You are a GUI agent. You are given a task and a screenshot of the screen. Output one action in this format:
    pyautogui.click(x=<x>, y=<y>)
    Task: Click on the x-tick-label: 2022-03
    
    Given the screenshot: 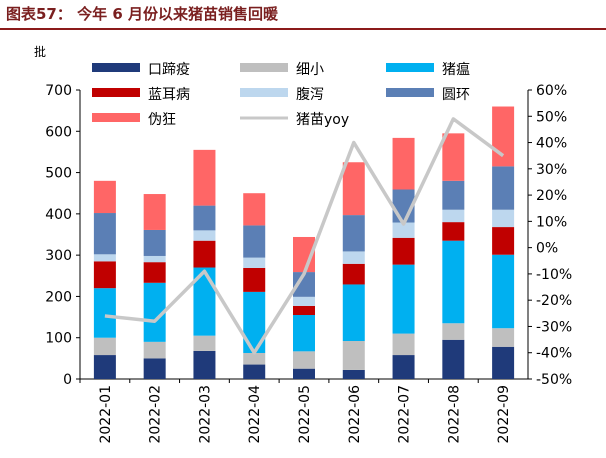 What is the action you would take?
    pyautogui.click(x=205, y=414)
    